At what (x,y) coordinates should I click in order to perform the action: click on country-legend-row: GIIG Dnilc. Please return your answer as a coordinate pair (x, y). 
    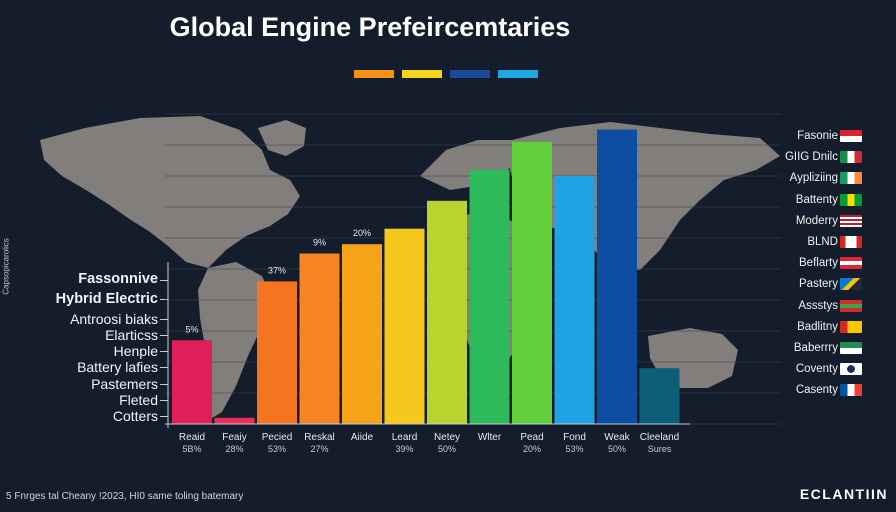
    Looking at the image, I should click on (833, 157).